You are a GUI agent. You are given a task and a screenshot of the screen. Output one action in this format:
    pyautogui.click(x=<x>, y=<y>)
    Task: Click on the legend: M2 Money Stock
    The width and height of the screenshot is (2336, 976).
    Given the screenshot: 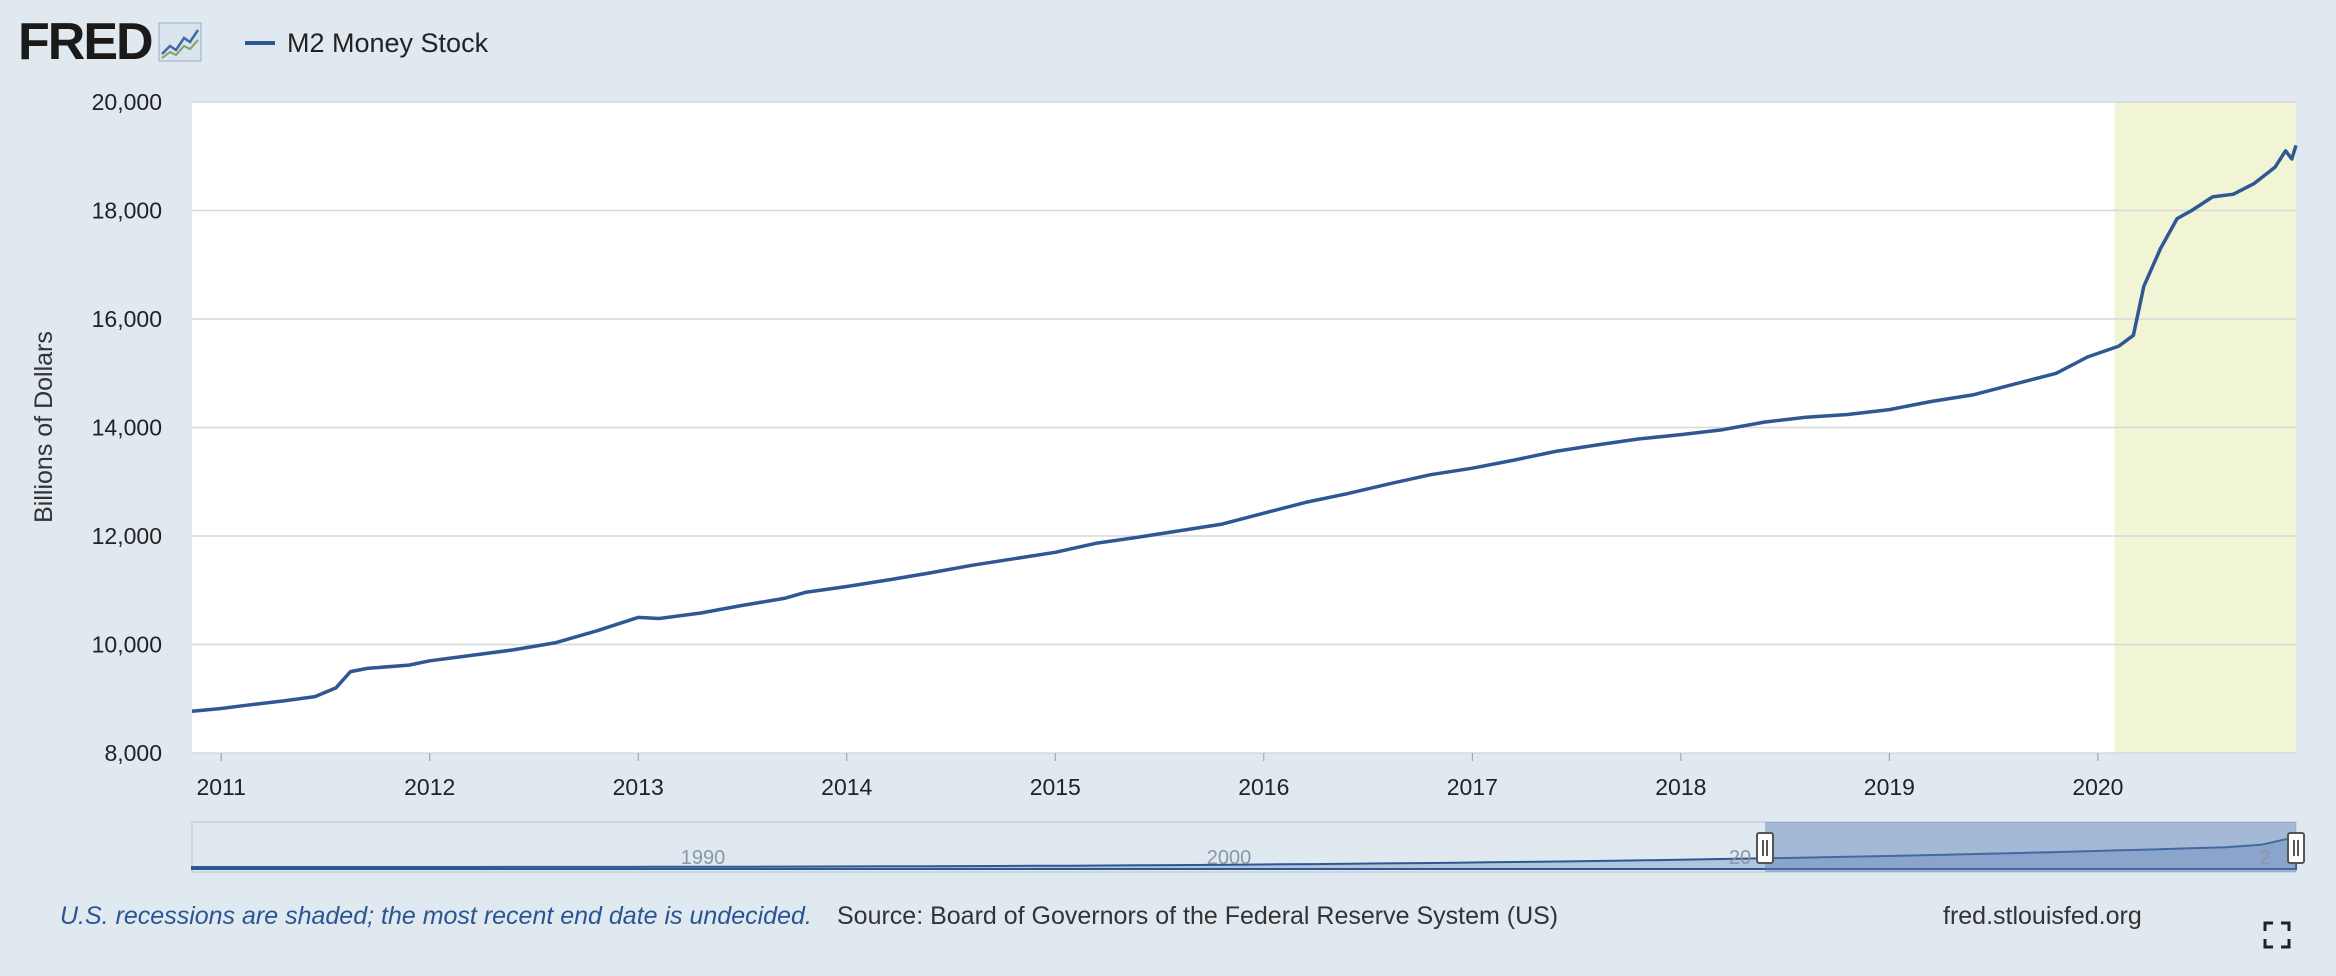 What is the action you would take?
    pyautogui.click(x=366, y=43)
    